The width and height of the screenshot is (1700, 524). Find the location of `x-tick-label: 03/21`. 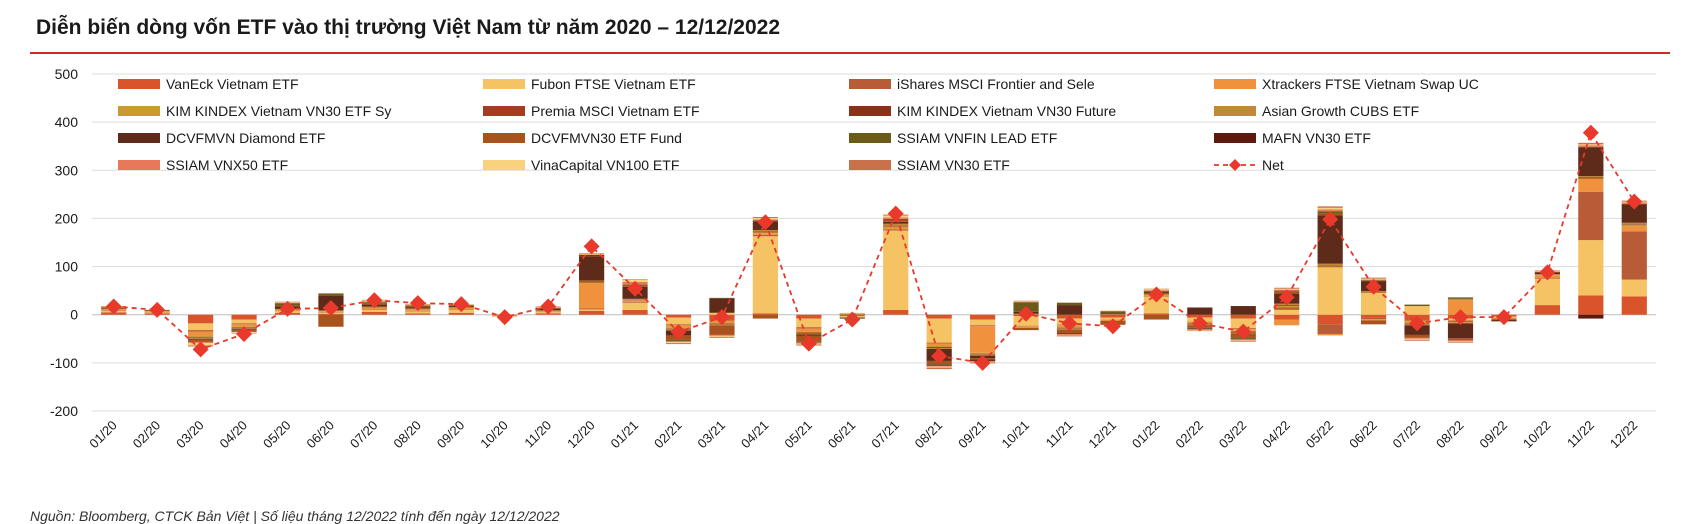

x-tick-label: 03/21 is located at coordinates (711, 435).